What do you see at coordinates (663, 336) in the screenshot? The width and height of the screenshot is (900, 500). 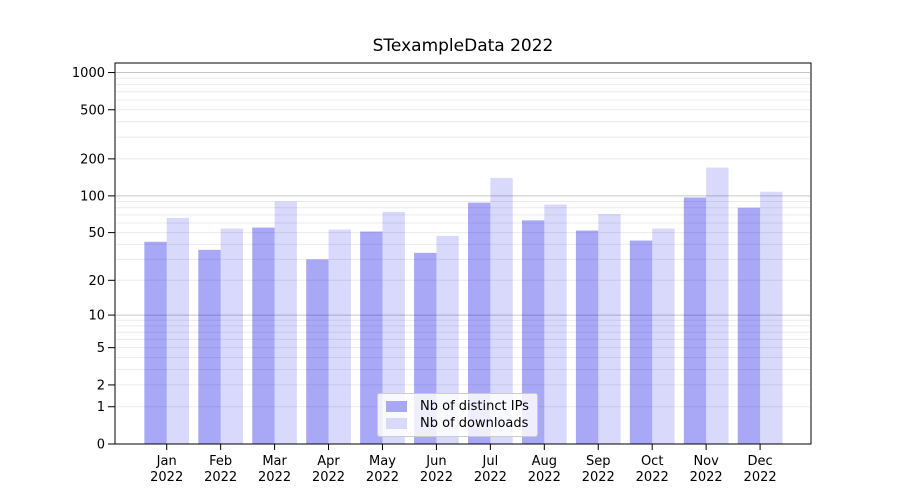 I see `bar-downloads-oct` at bounding box center [663, 336].